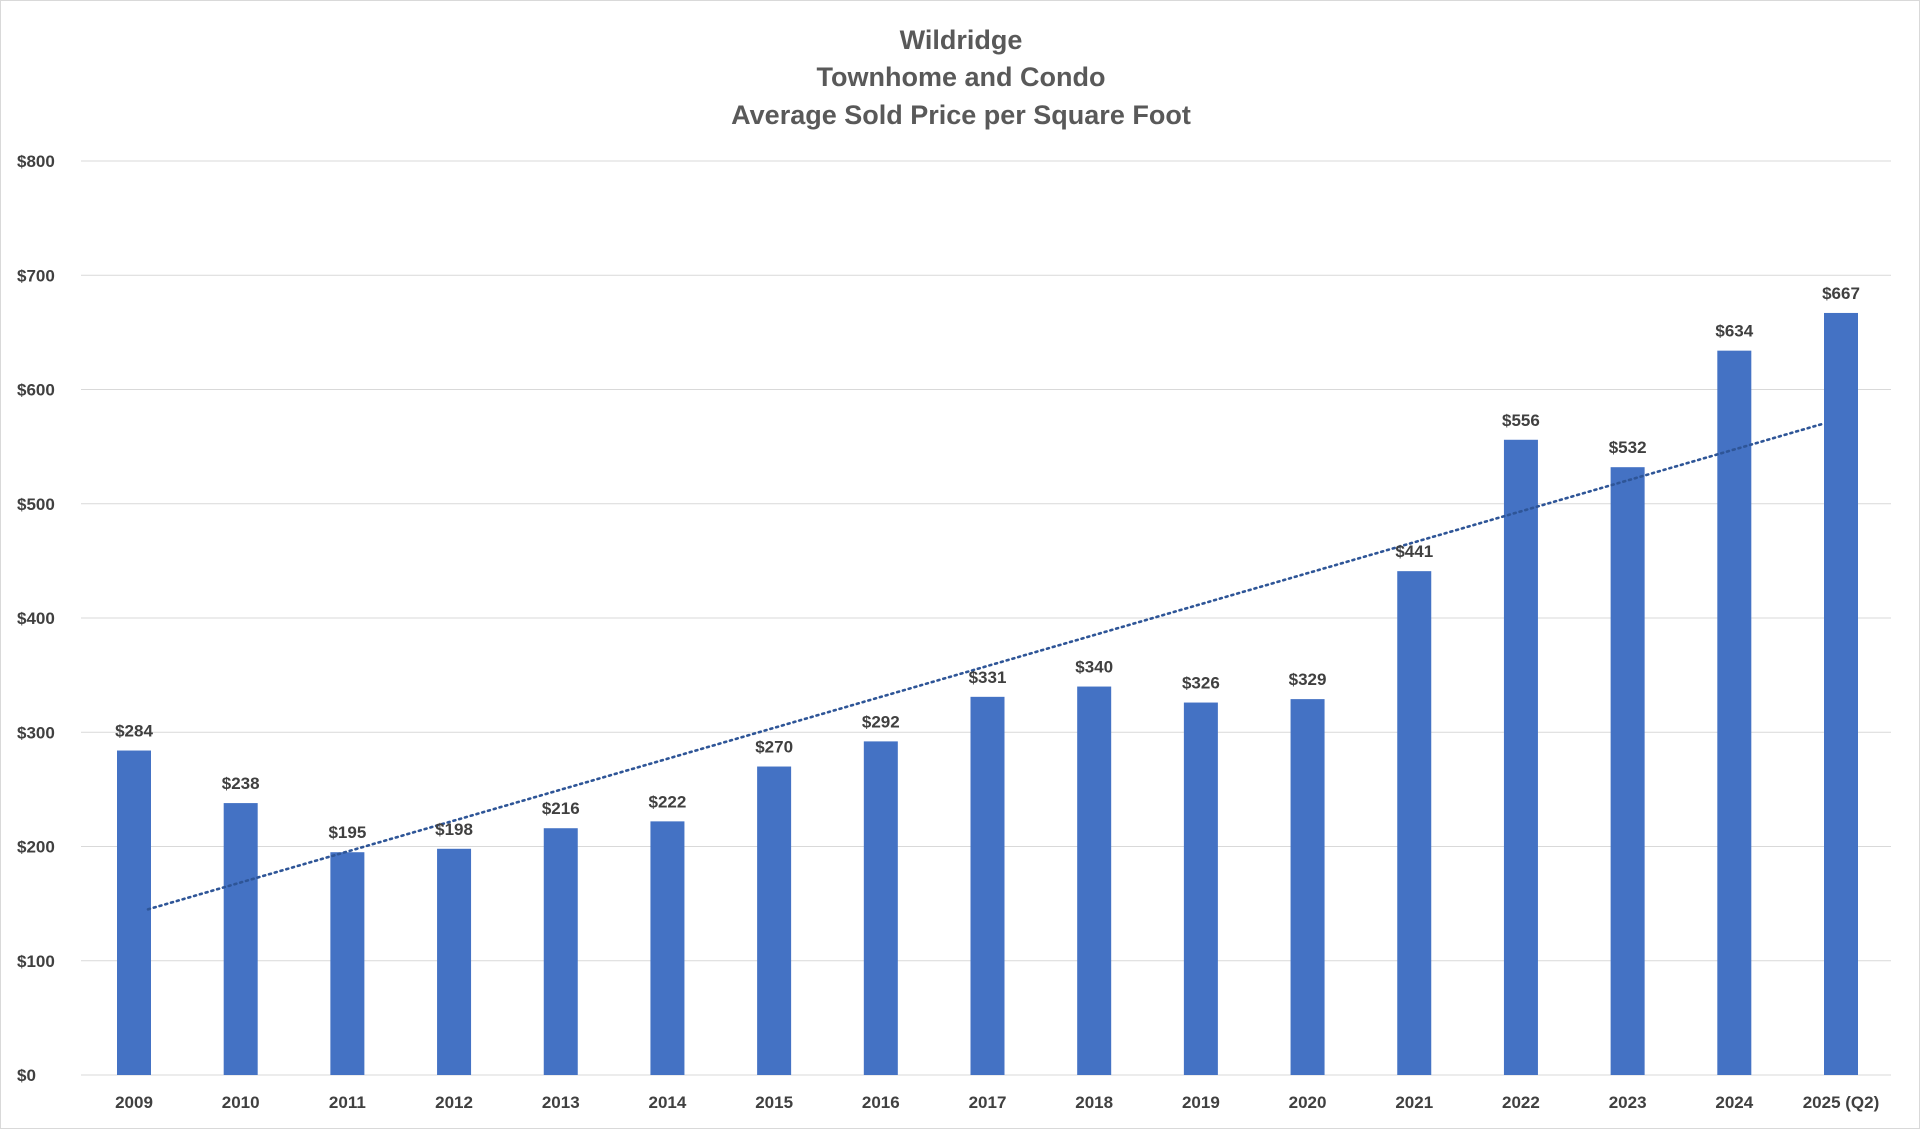 This screenshot has height=1129, width=1920. Describe the element at coordinates (1414, 1102) in the screenshot. I see `x-tick-label: 2021` at that location.